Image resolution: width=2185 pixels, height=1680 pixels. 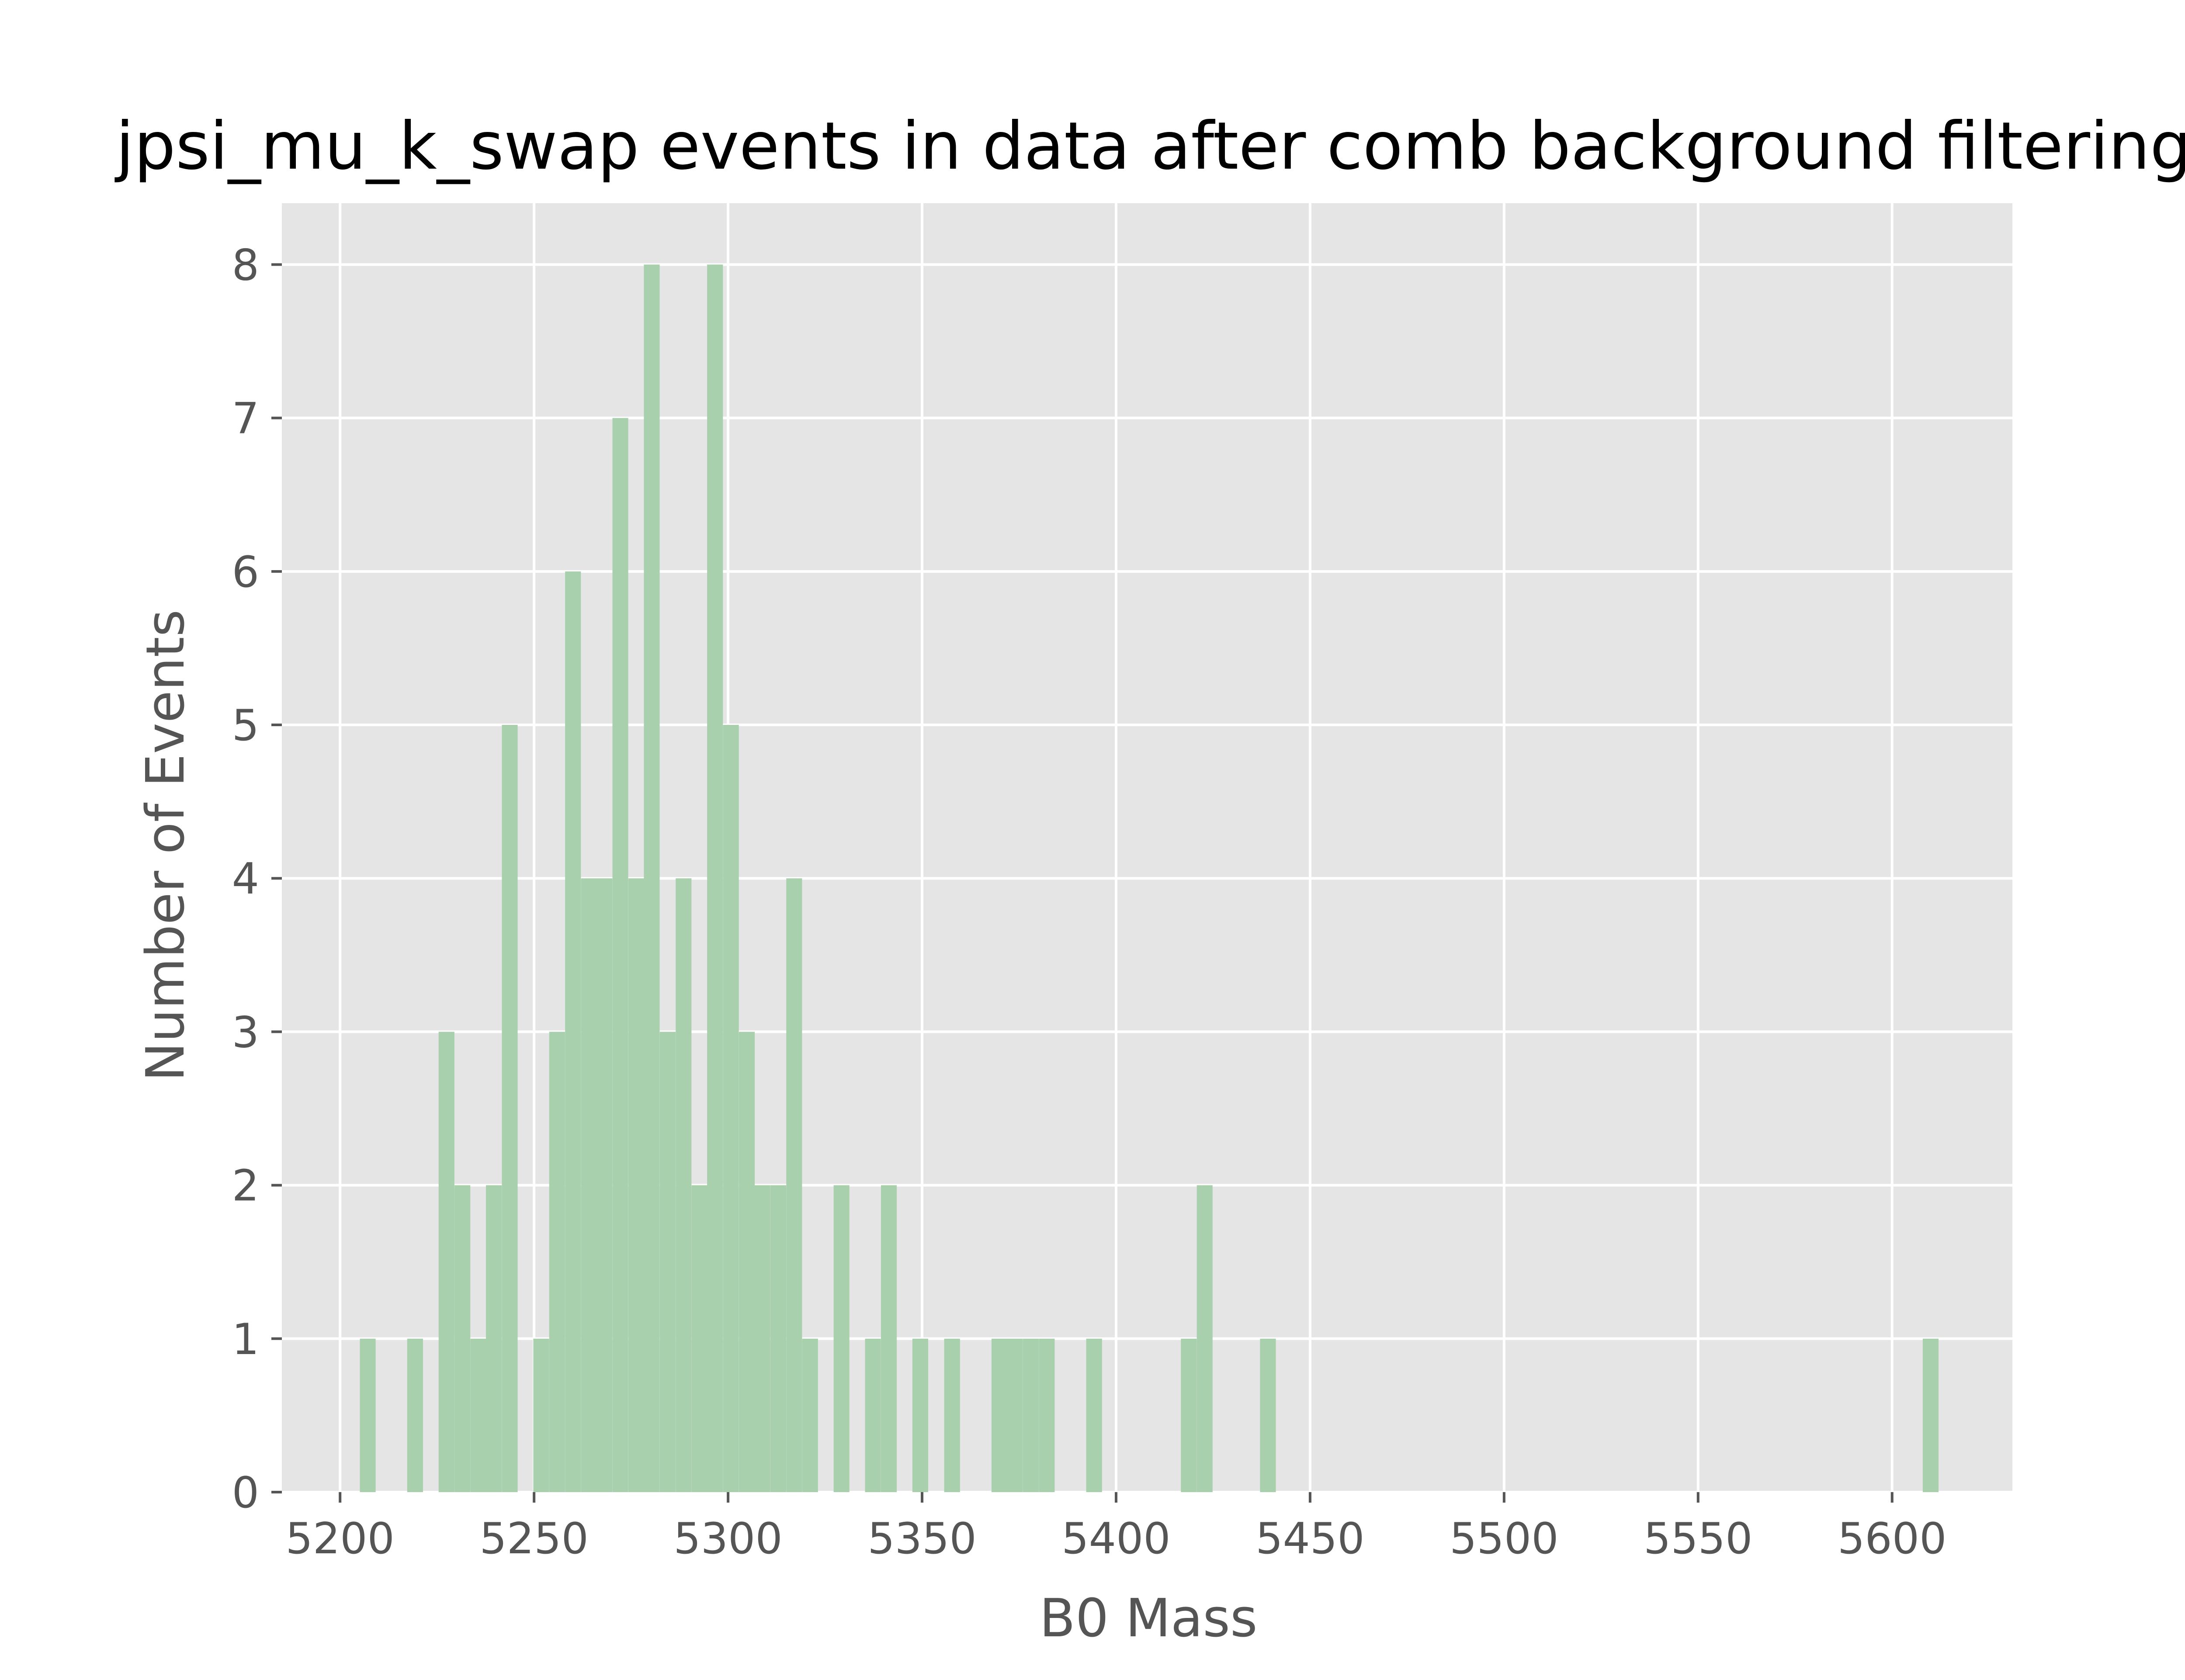 I want to click on x-tick-label: 5400, so click(x=1116, y=1539).